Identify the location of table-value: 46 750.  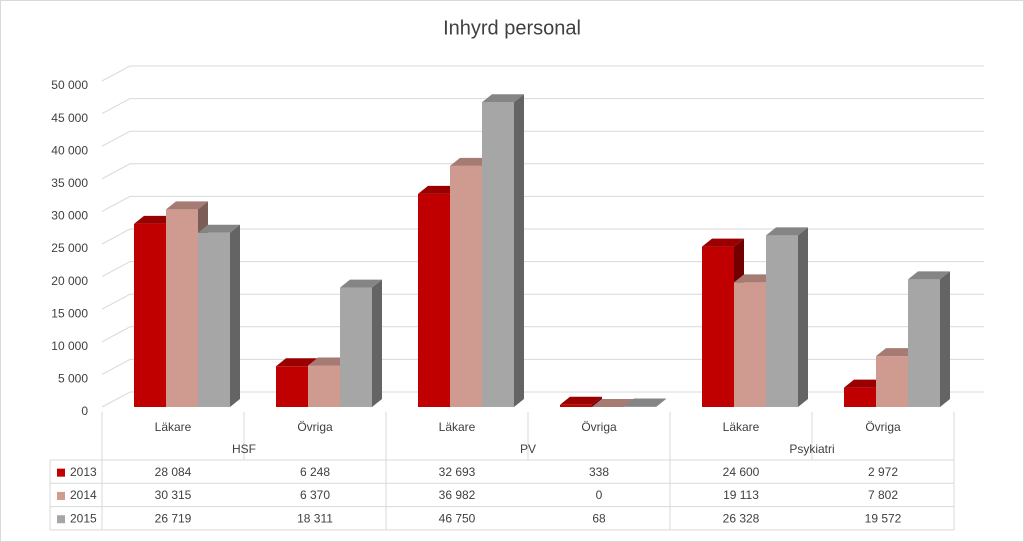
(457, 518).